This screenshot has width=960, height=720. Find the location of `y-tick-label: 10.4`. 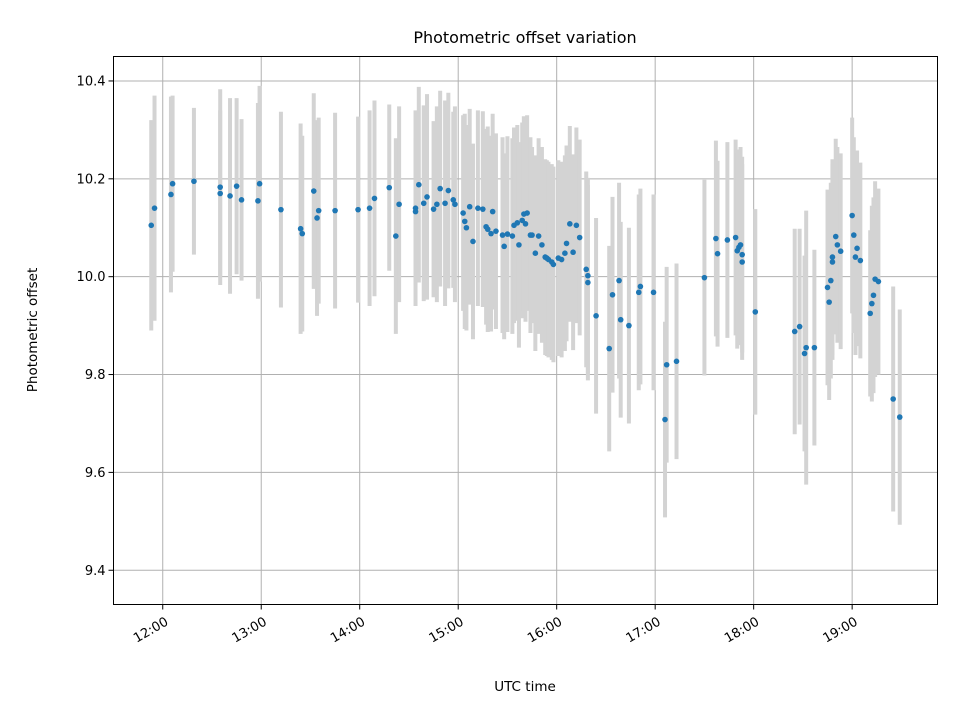

y-tick-label: 10.4 is located at coordinates (91, 81).